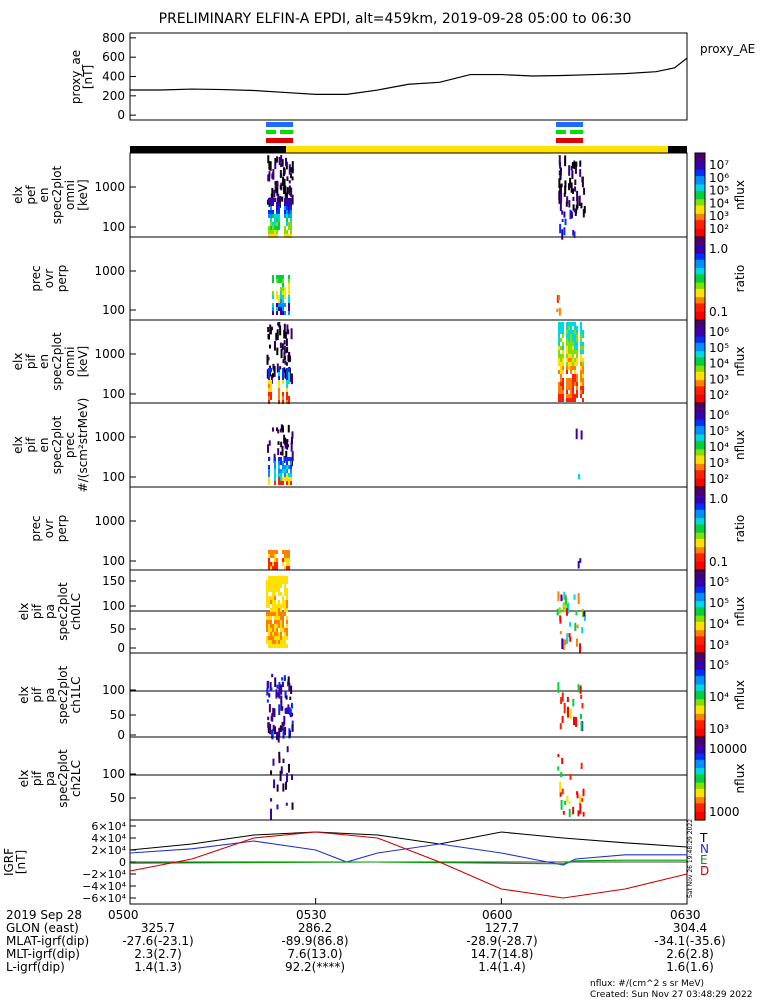 The height and width of the screenshot is (1000, 775). I want to click on y-axis-label-line: en, so click(44, 445).